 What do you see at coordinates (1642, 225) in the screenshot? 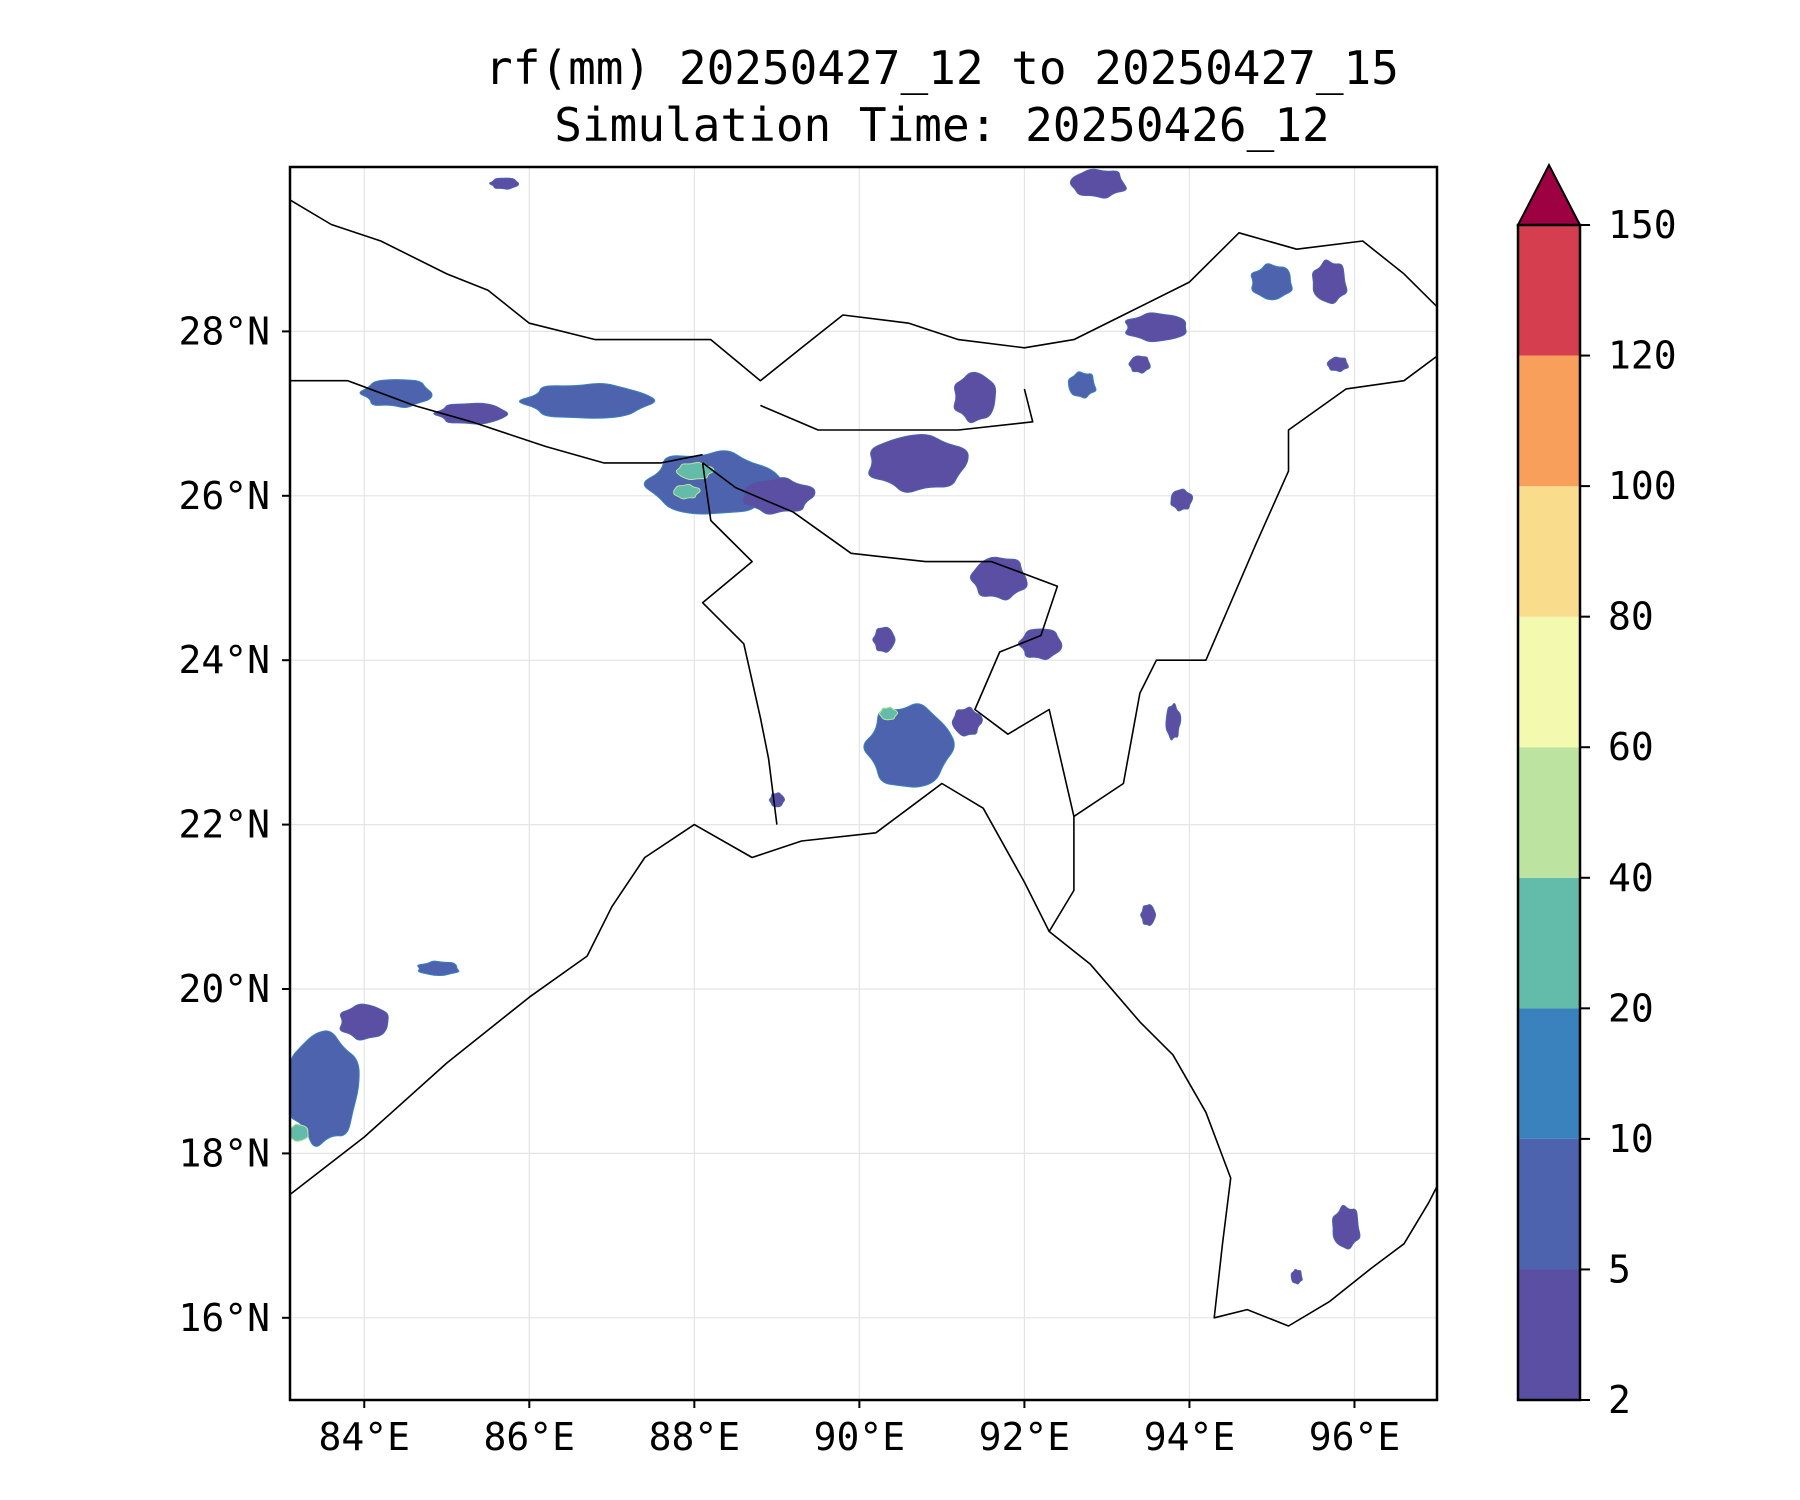
I see `colorbar-tick-label: 150` at bounding box center [1642, 225].